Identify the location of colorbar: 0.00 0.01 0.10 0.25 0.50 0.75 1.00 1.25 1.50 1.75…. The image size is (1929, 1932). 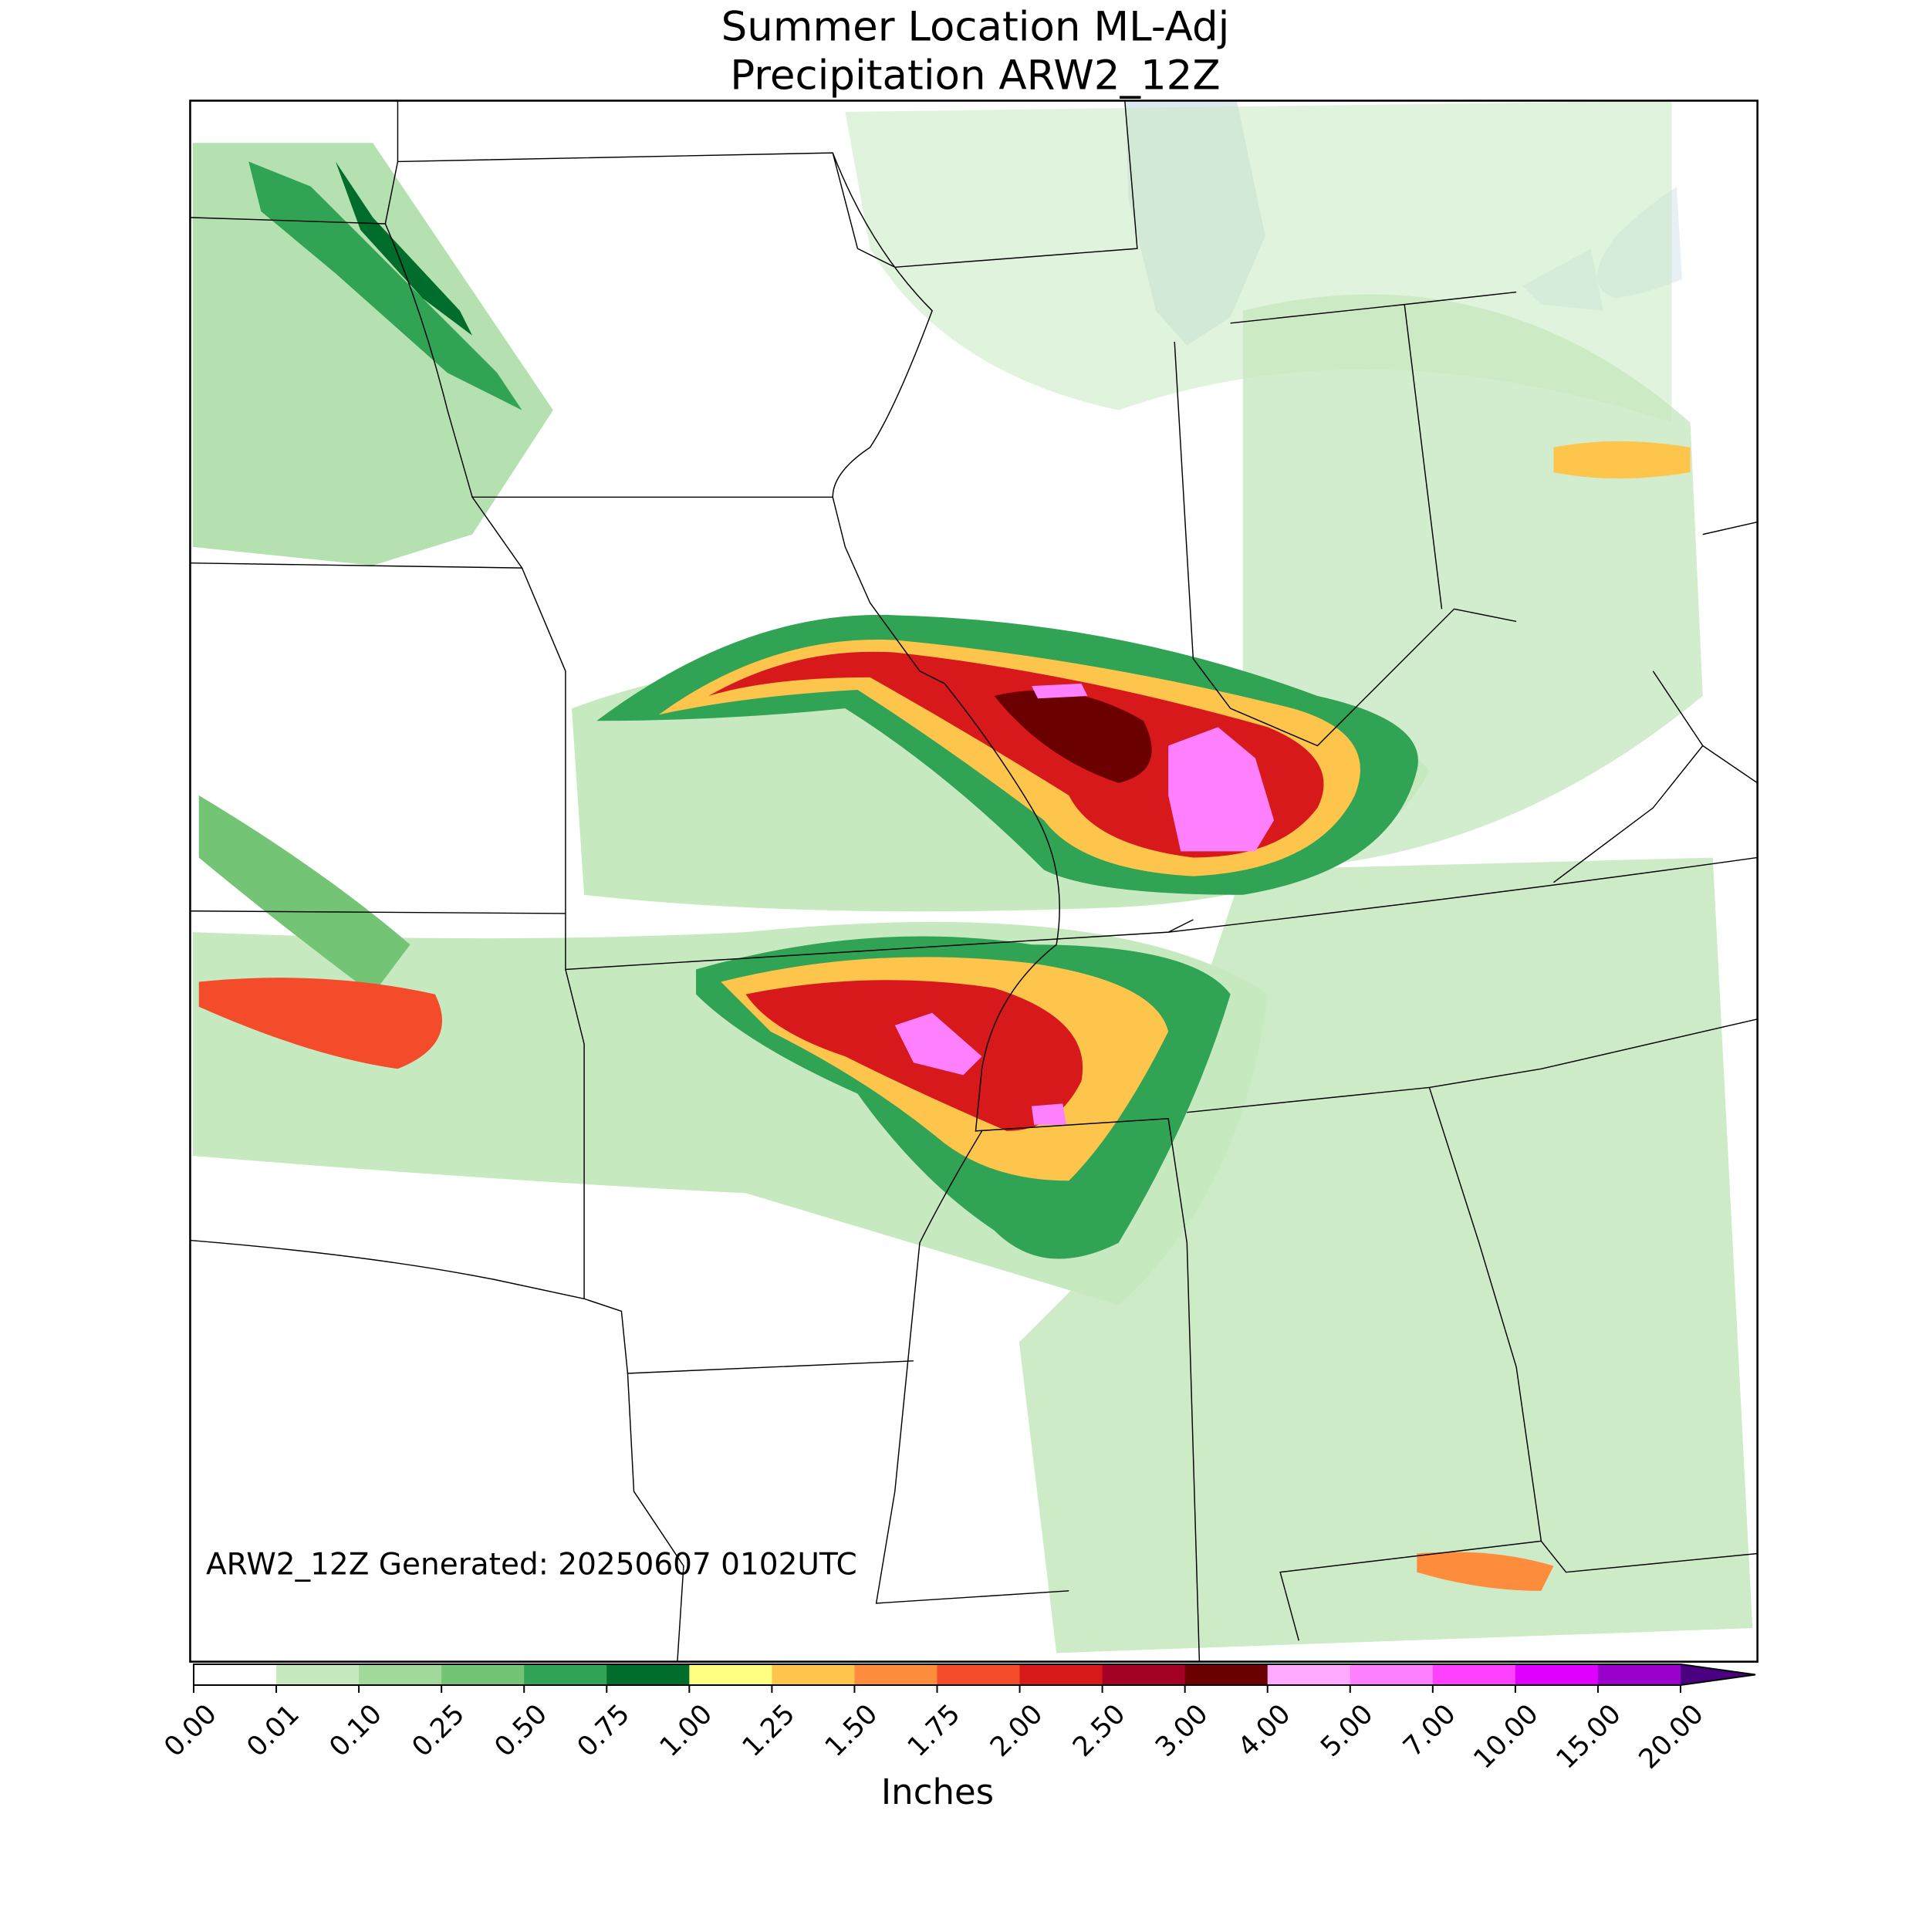
(957, 1719).